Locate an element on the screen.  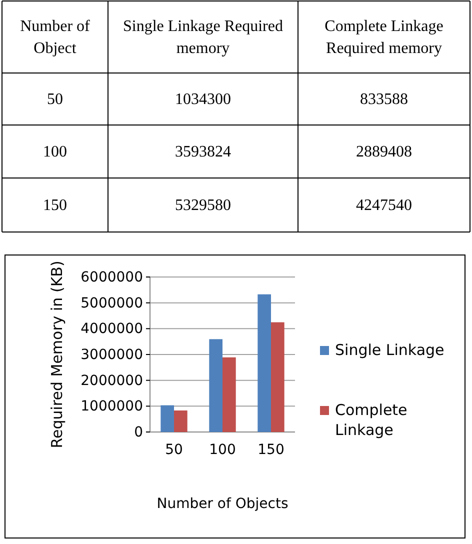
data-label: 1034300 is located at coordinates (203, 99).